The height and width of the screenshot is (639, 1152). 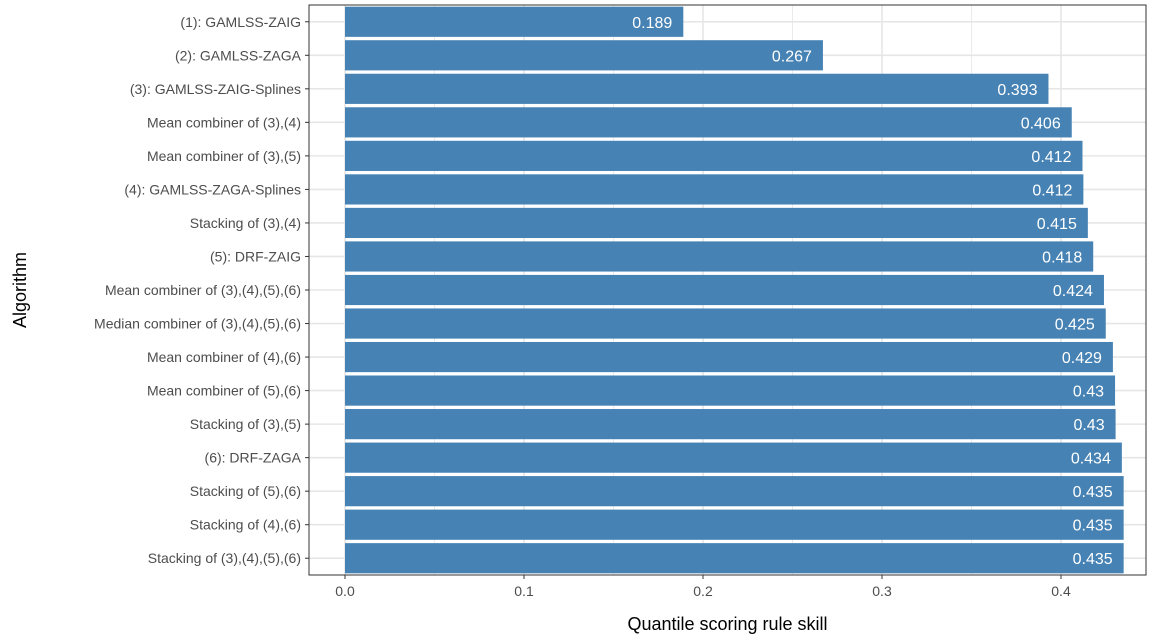 What do you see at coordinates (727, 624) in the screenshot?
I see `x-axis-title: Quantile scoring rule skill` at bounding box center [727, 624].